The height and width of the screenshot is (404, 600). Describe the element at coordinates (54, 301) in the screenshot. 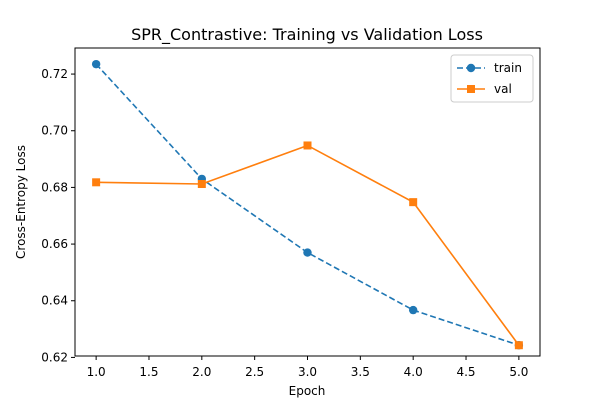

I see `y-tick-label: 0.64` at that location.